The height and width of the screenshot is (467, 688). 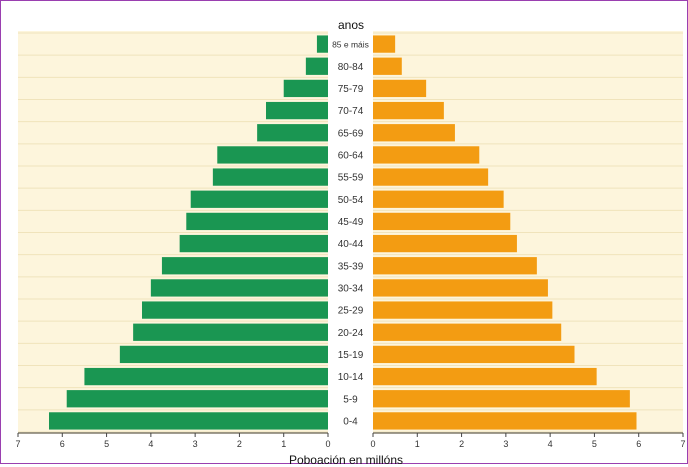 What do you see at coordinates (351, 355) in the screenshot?
I see `age-group-label: 15-19` at bounding box center [351, 355].